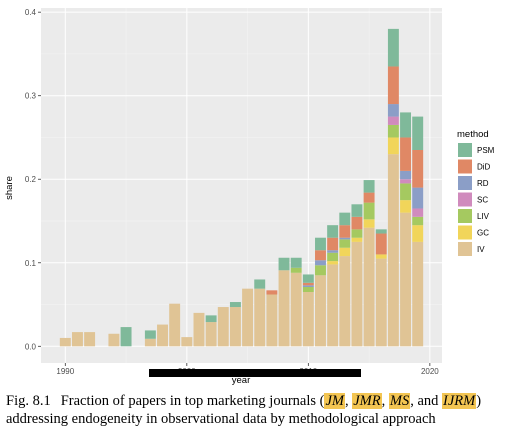 The height and width of the screenshot is (438, 512). Describe the element at coordinates (333, 257) in the screenshot. I see `bar-segment-liv-2012` at that location.